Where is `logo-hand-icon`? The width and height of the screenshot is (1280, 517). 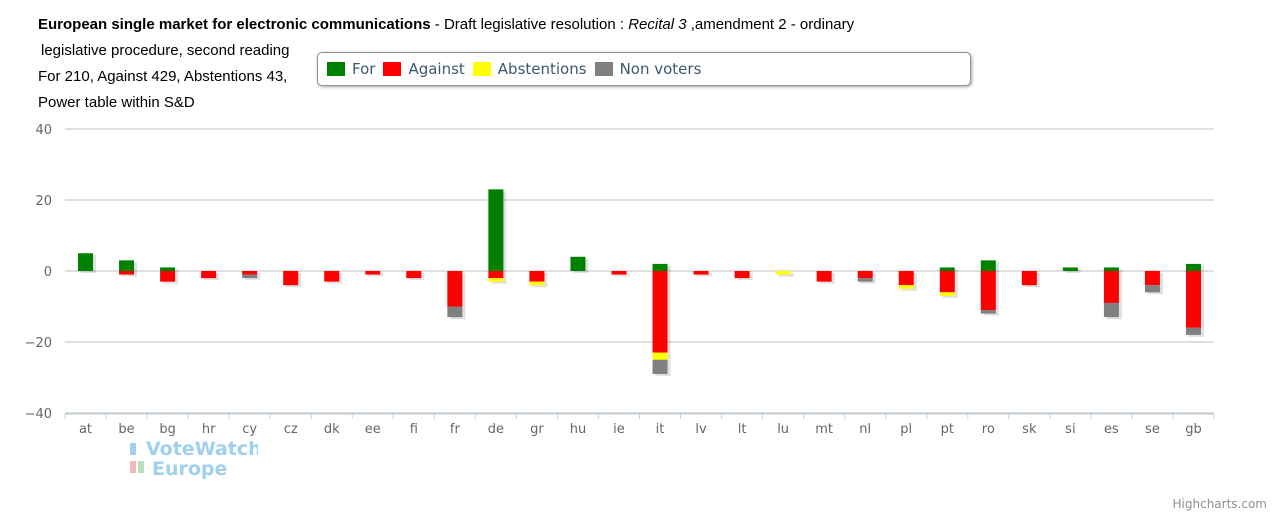
logo-hand-icon is located at coordinates (133, 449).